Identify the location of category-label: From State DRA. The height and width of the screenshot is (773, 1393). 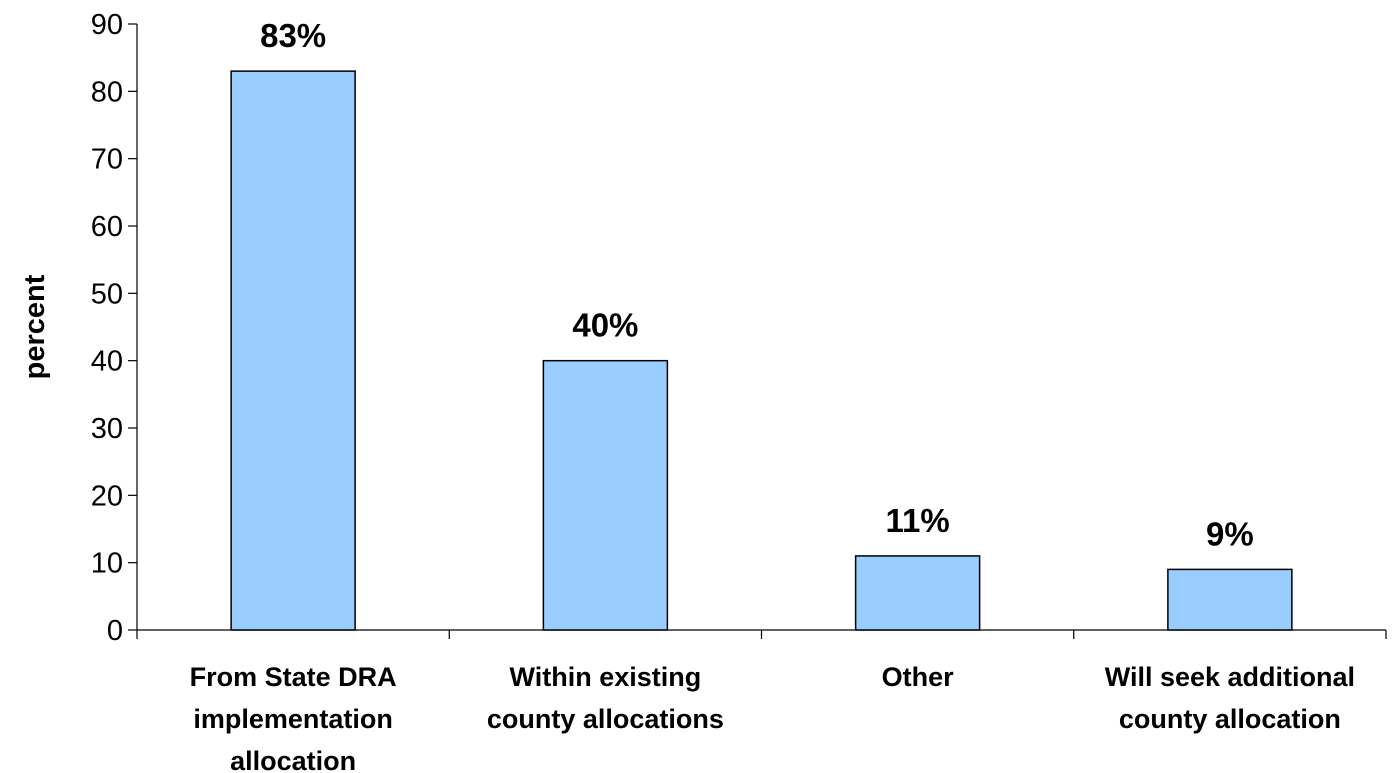
(293, 677).